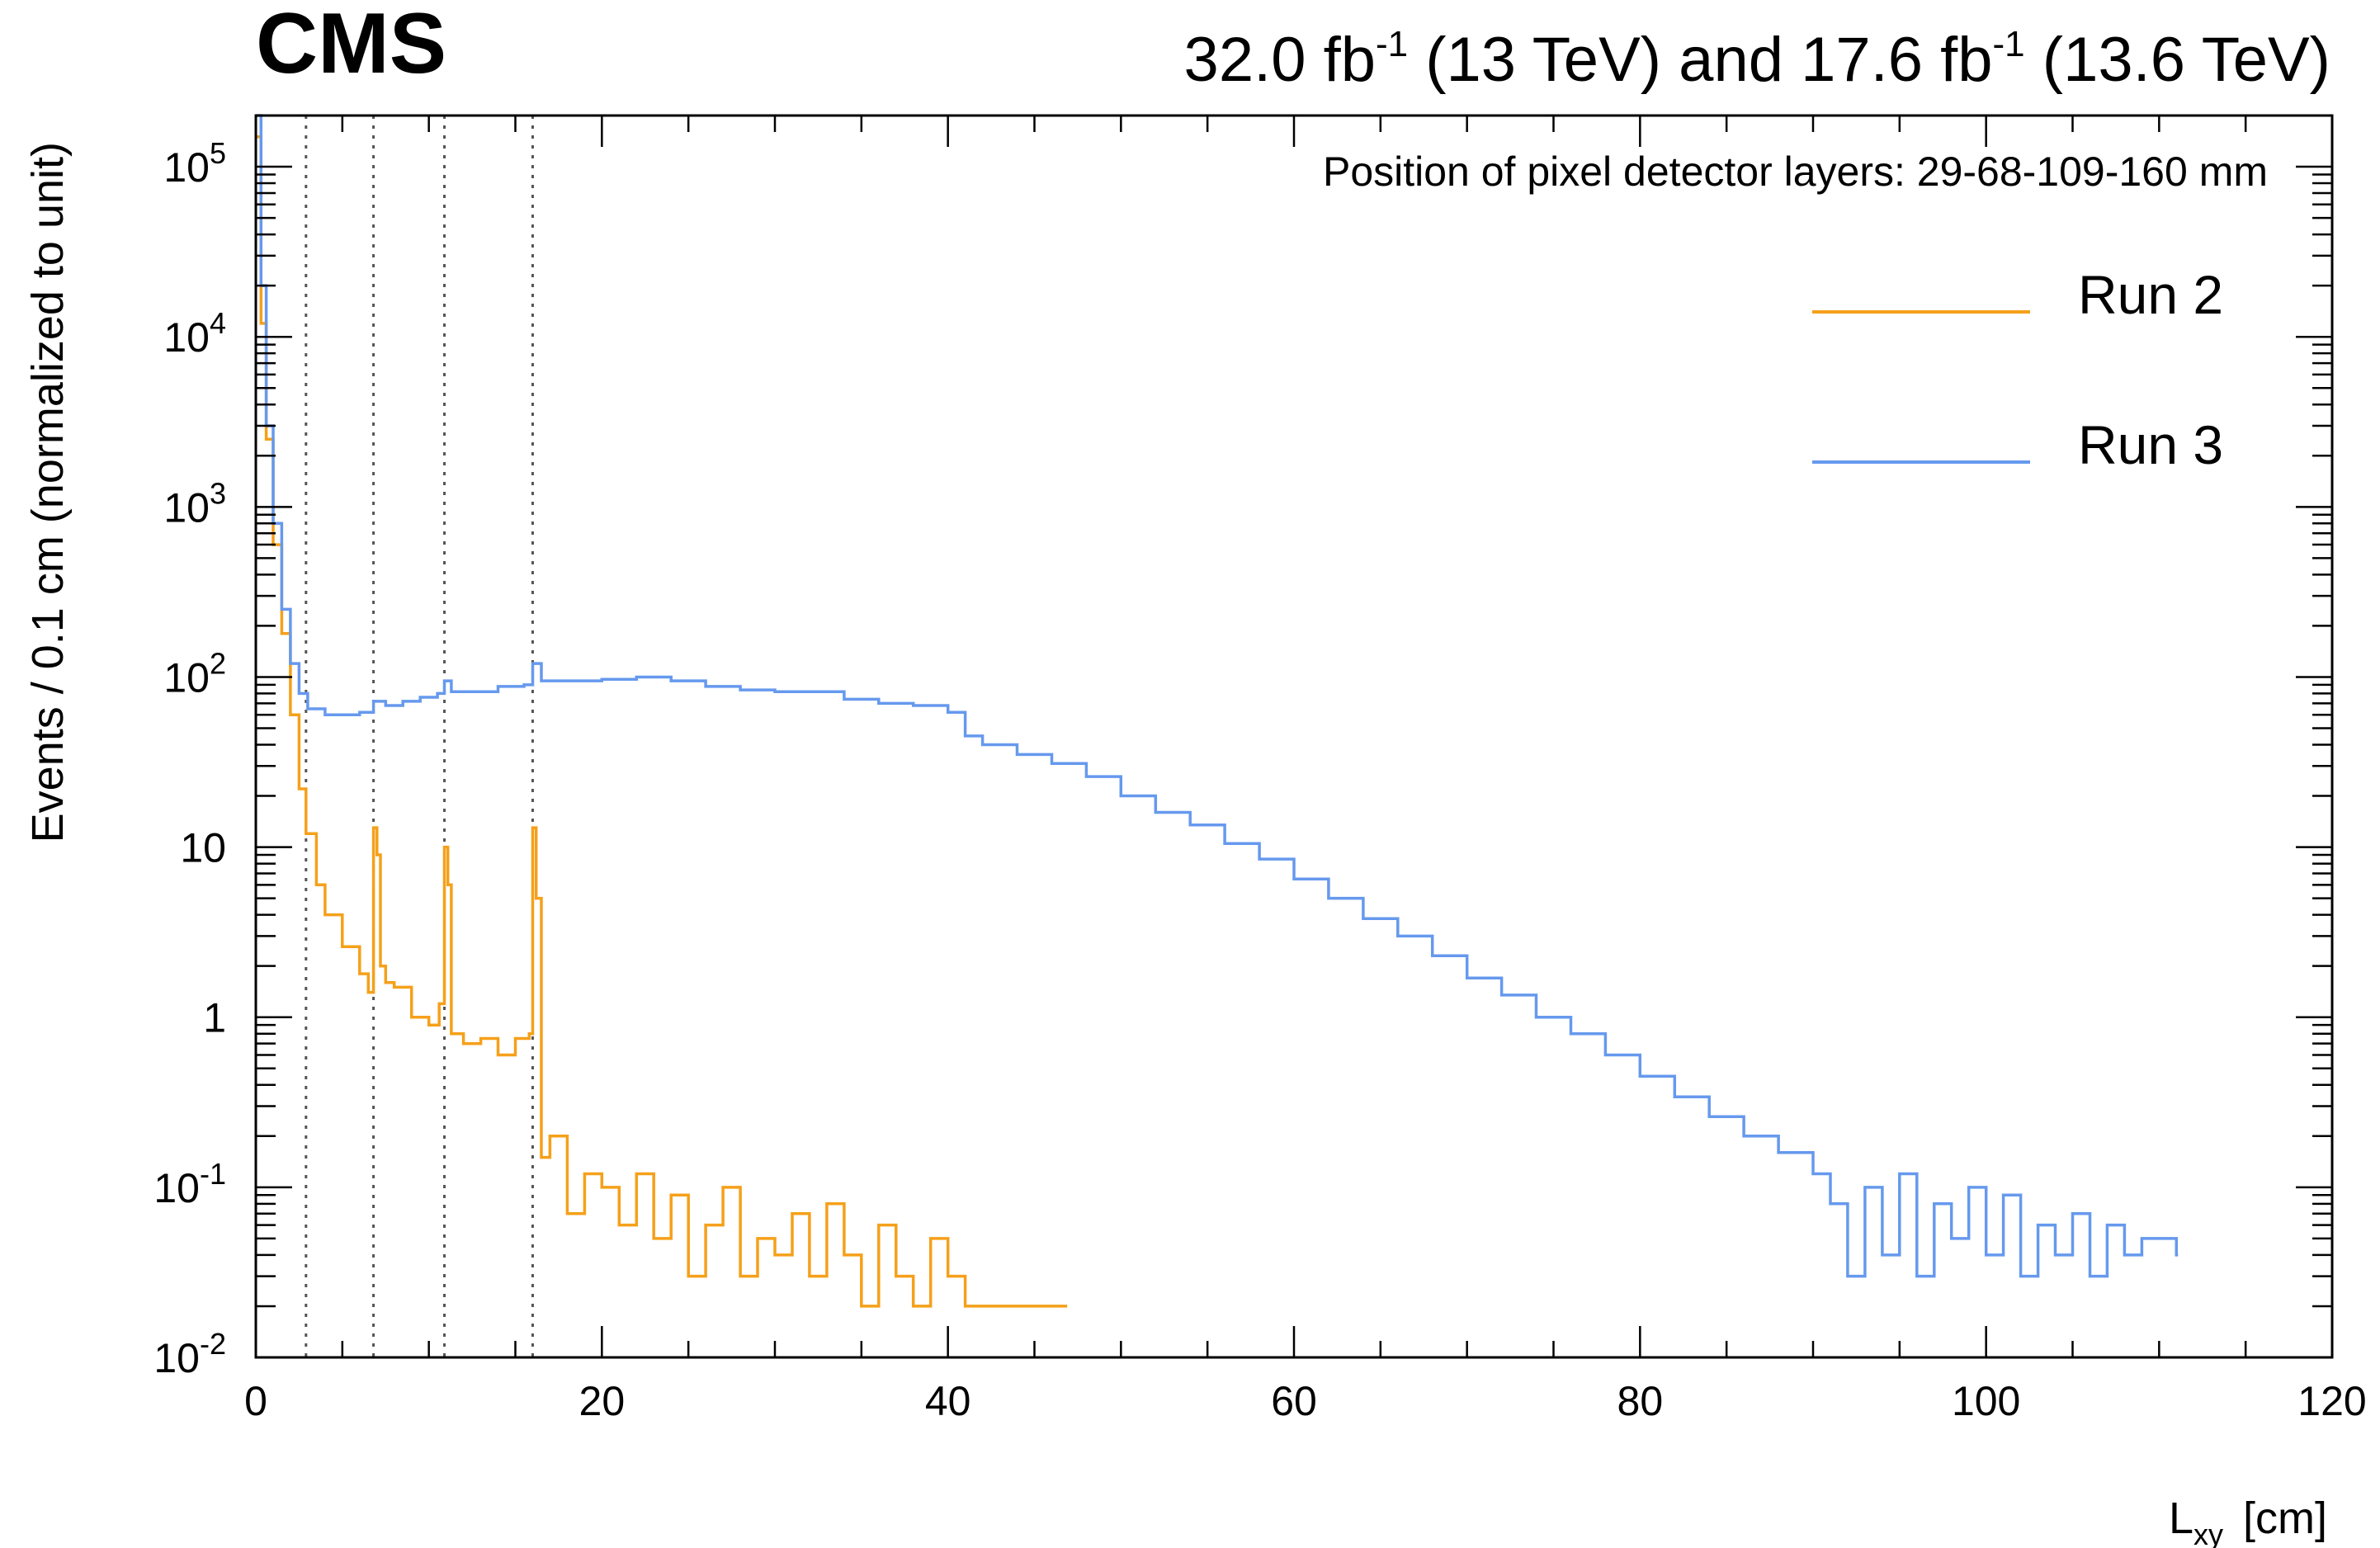 This screenshot has height=1548, width=2380. What do you see at coordinates (189, 1184) in the screenshot?
I see `y-tick-label: 10⁻¹` at bounding box center [189, 1184].